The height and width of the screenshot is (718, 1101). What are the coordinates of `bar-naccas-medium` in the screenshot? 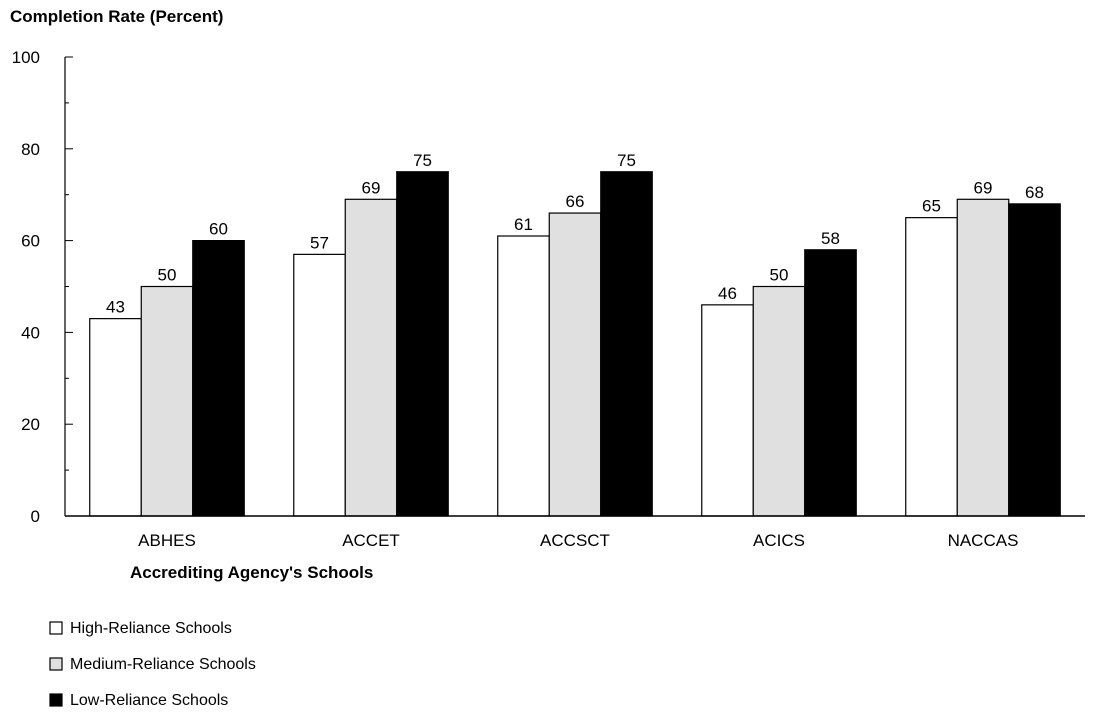 It's located at (983, 357).